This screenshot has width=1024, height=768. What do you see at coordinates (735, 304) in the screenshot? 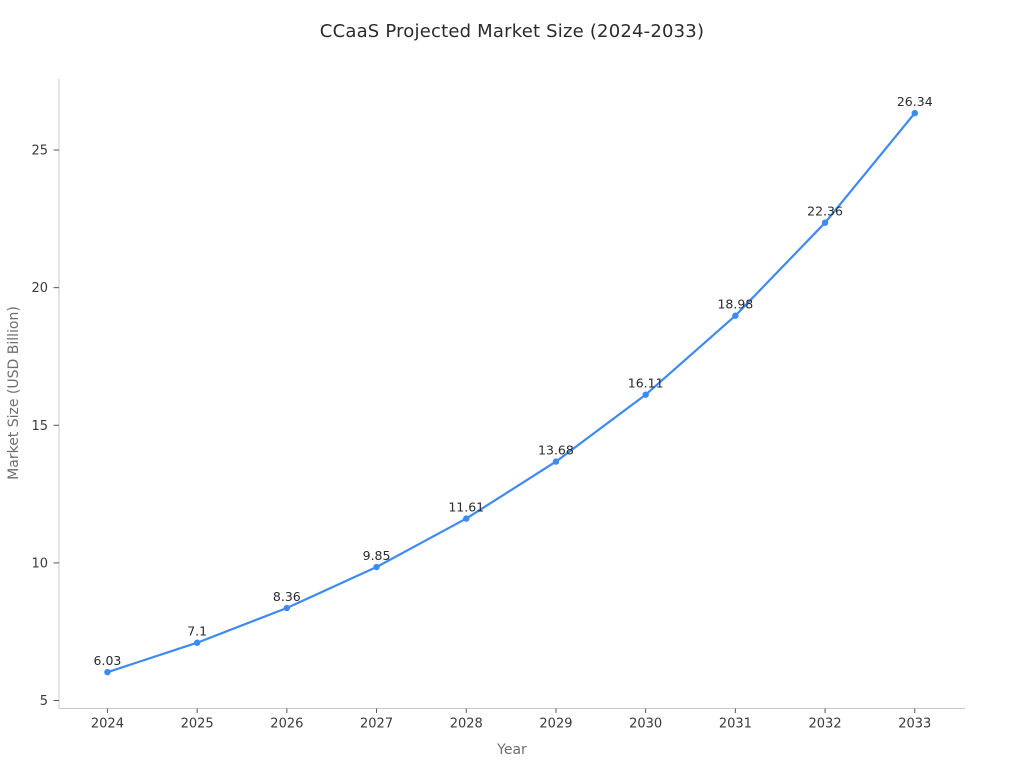
I see `data-point-label: 18.98` at bounding box center [735, 304].